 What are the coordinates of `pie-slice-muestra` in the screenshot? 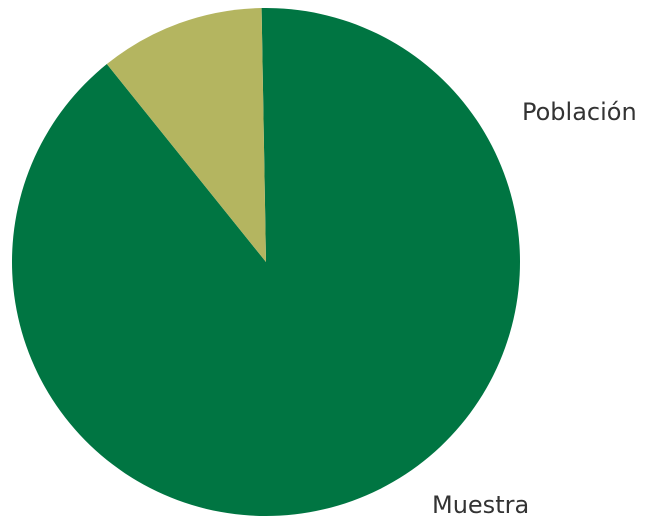 It's located at (186, 135).